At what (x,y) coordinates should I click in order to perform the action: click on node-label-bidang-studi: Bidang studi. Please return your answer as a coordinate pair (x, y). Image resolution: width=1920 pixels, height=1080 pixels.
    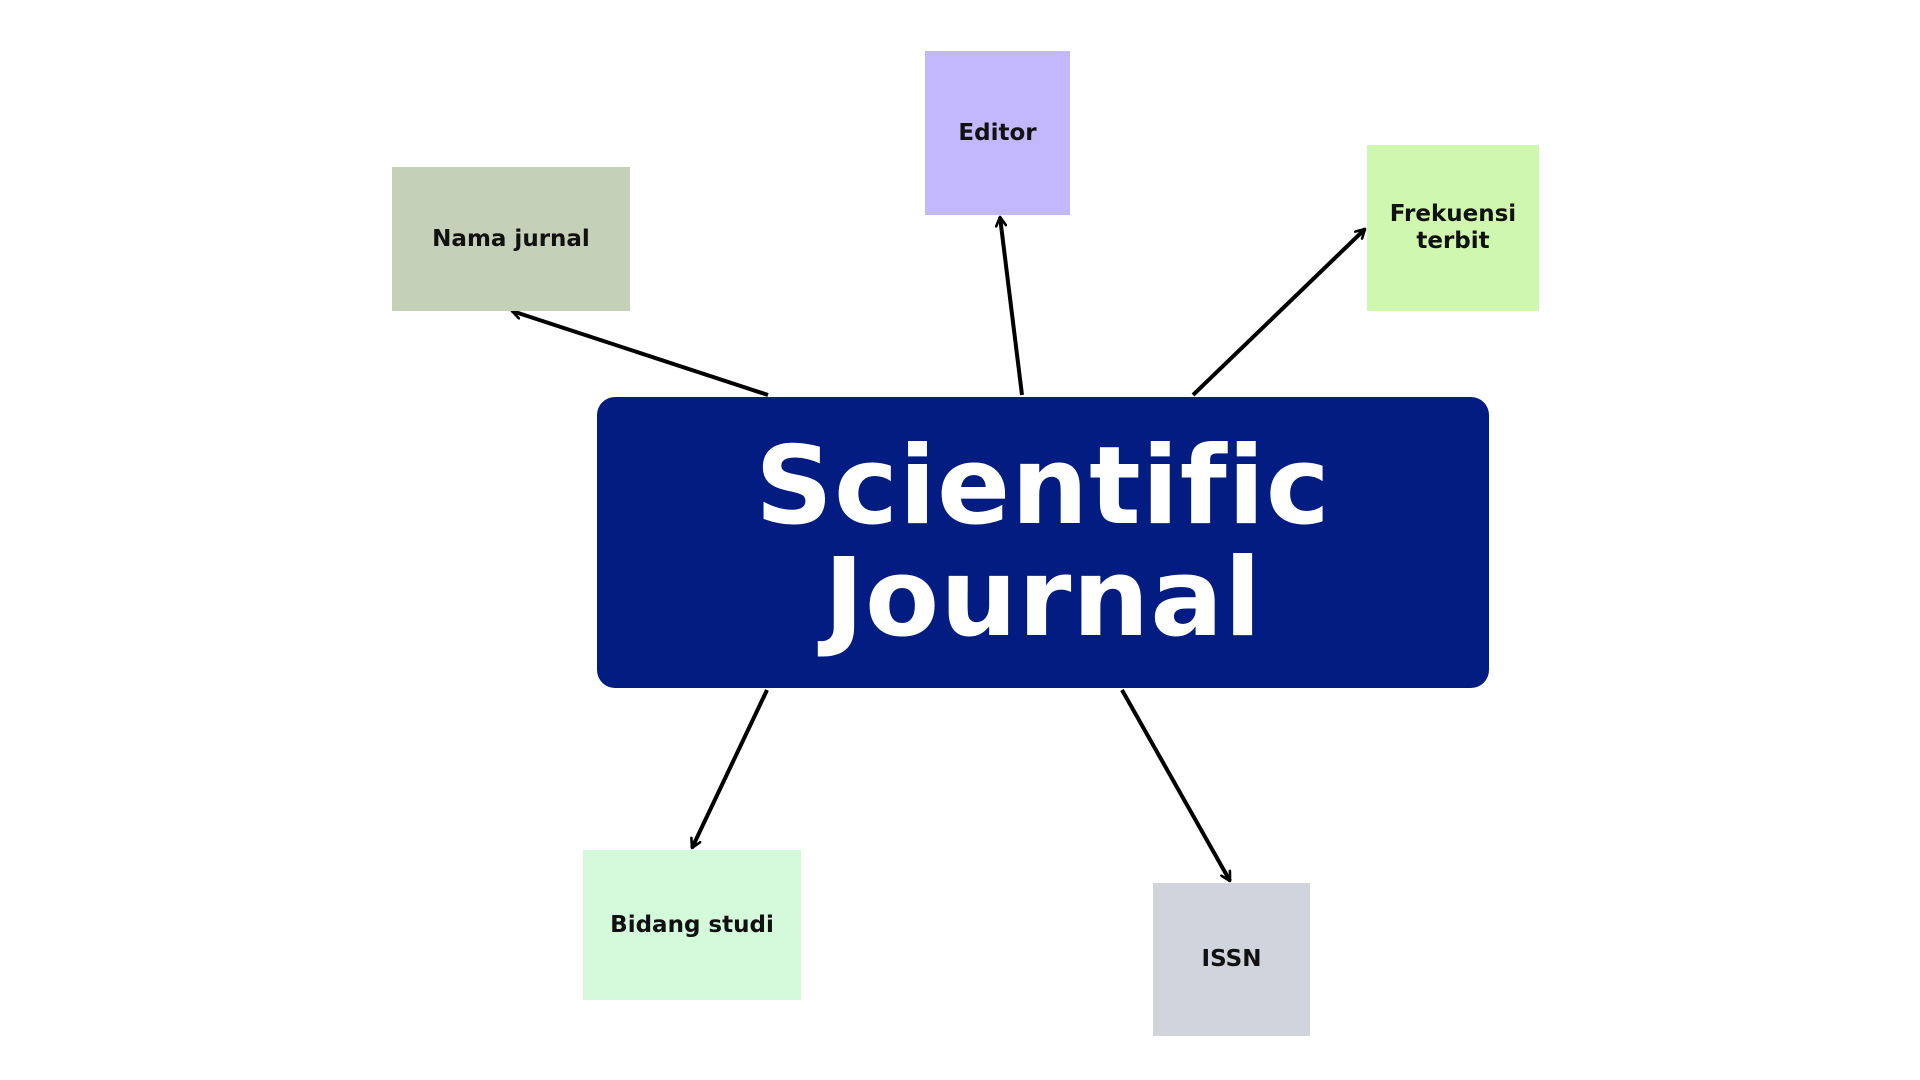
    Looking at the image, I should click on (692, 924).